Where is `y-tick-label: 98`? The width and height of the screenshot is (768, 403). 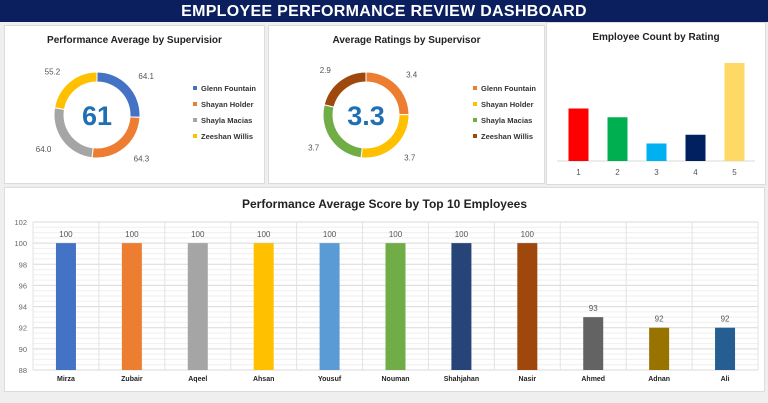 y-tick-label: 98 is located at coordinates (23, 264).